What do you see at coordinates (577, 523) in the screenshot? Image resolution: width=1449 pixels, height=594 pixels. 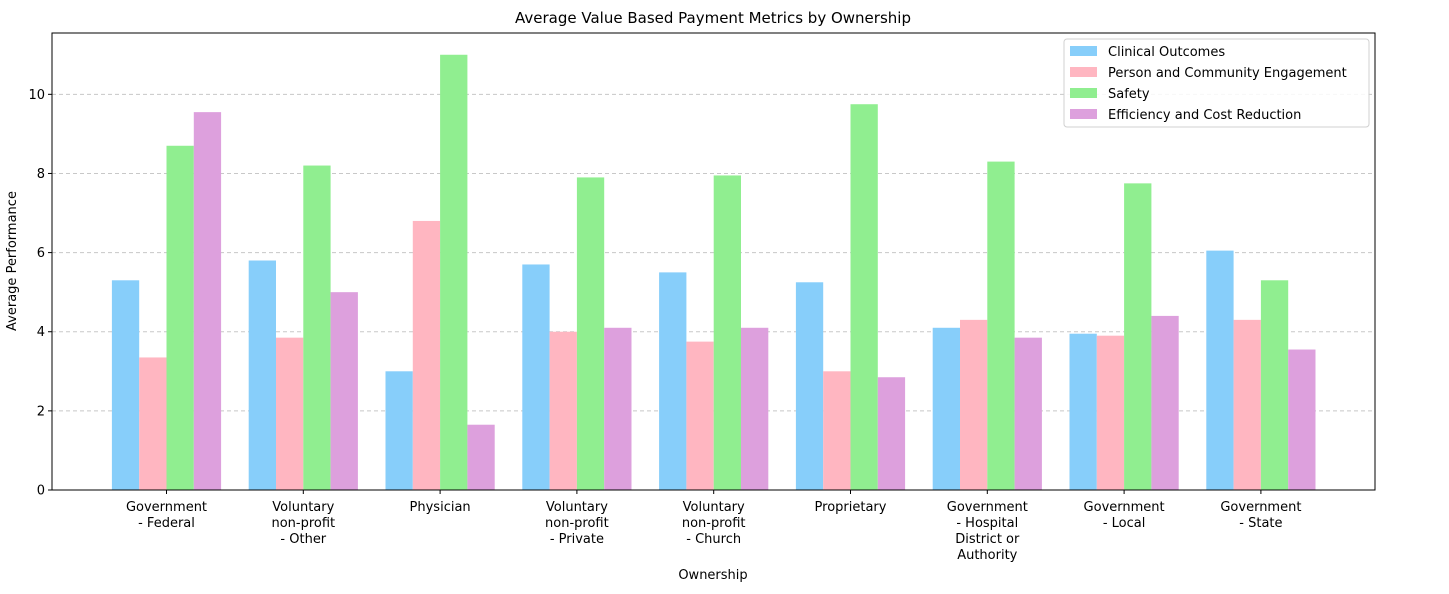 I see `x-tick-label: Voluntary non-profit - Private` at bounding box center [577, 523].